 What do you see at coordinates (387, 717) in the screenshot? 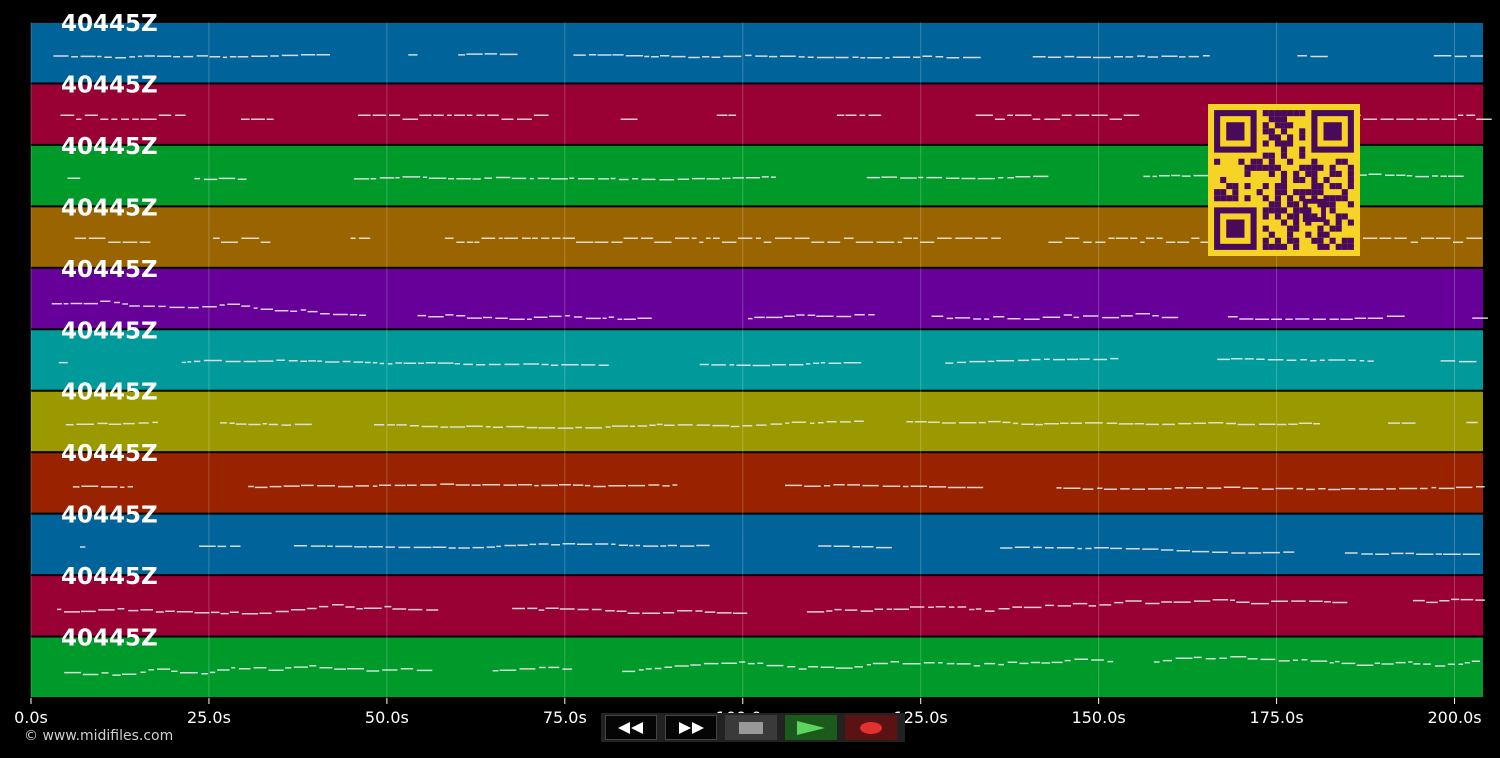
I see `axis-tick-label: 50.0s` at bounding box center [387, 717].